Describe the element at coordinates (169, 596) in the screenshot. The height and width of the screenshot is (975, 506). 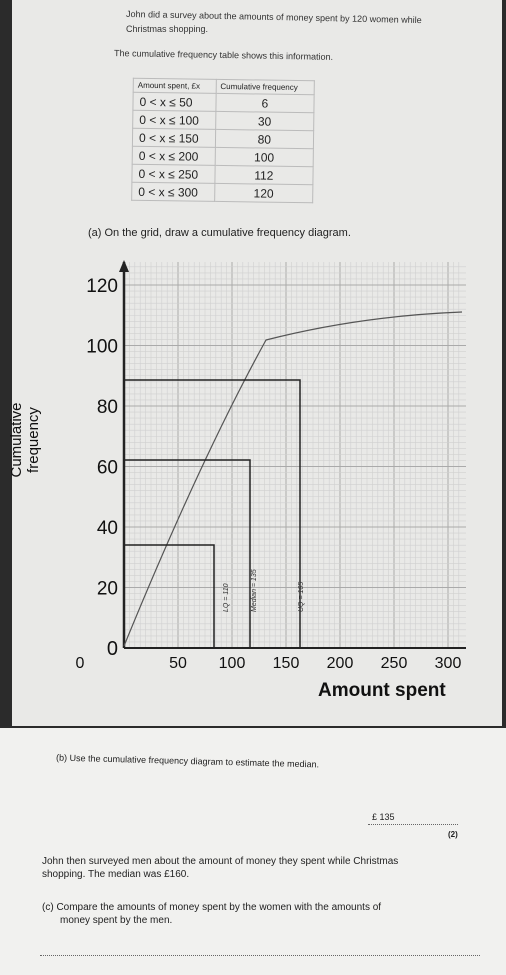
I see `lq-guide-line` at that location.